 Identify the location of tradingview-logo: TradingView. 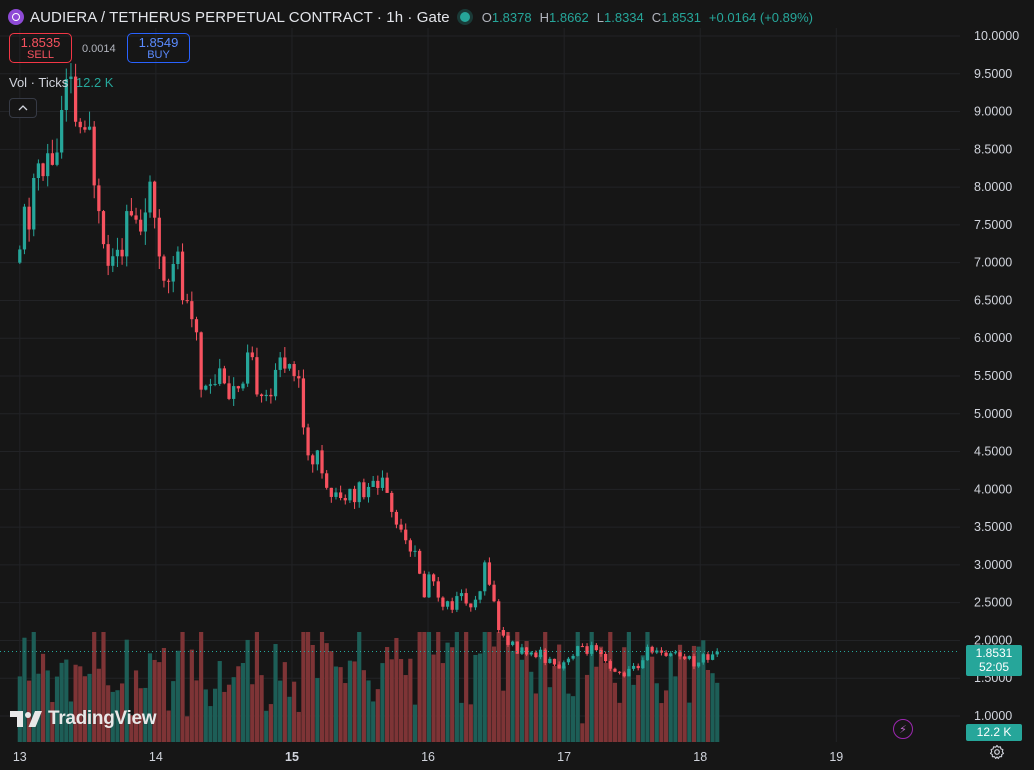
(83, 719).